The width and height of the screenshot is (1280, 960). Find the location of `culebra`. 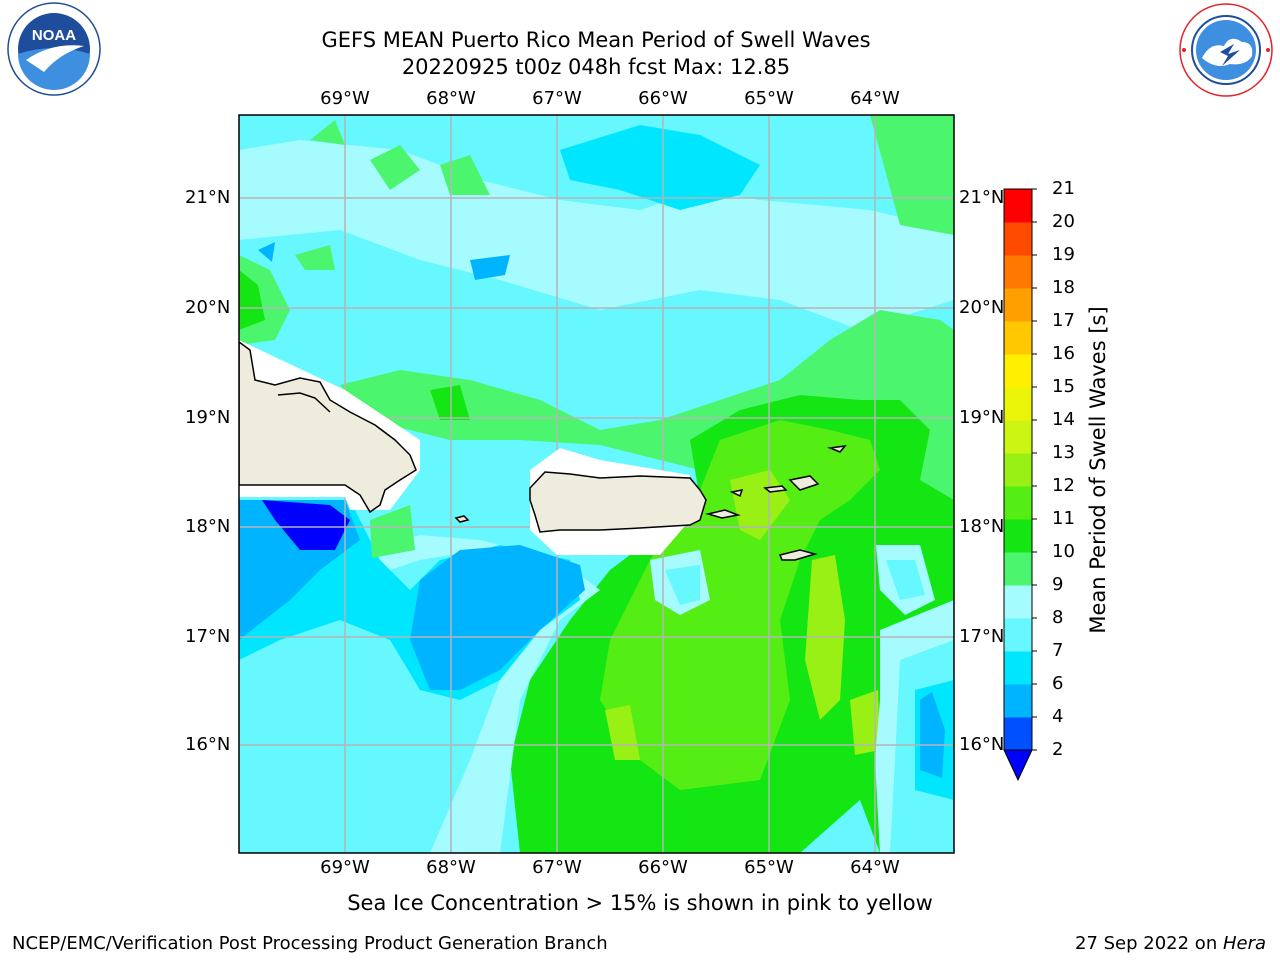

culebra is located at coordinates (736, 493).